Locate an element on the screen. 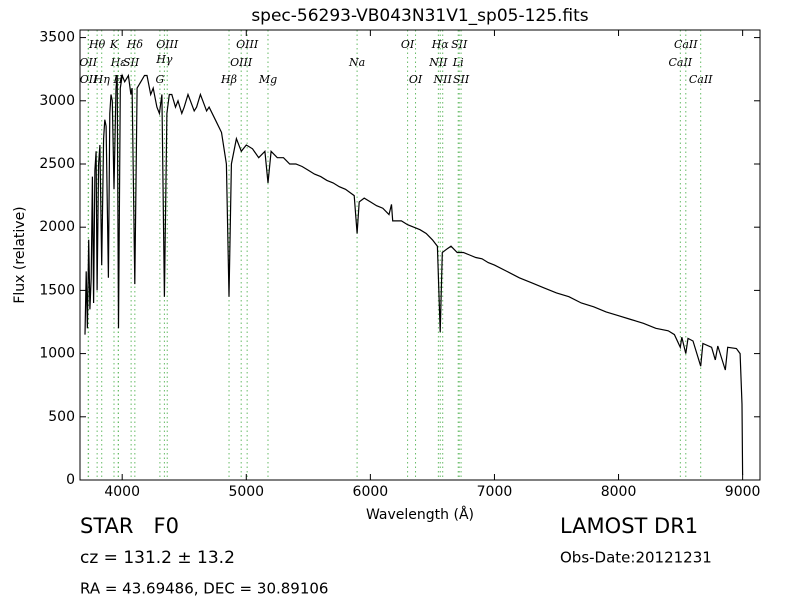  x-tick-label: 8000 is located at coordinates (619, 492).